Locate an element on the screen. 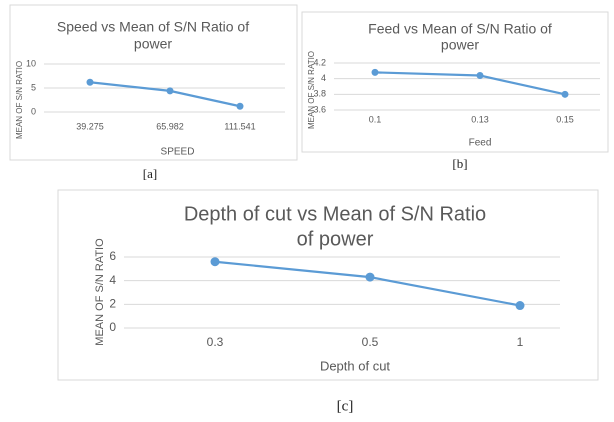  y-tick-label: 2 is located at coordinates (112, 304).